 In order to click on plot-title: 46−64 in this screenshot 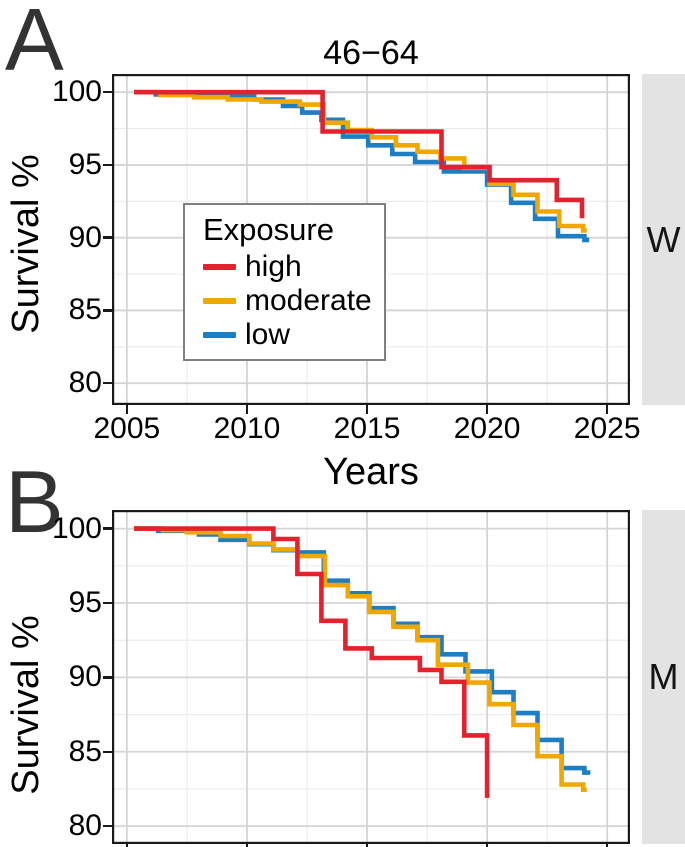, I will do `click(371, 53)`.